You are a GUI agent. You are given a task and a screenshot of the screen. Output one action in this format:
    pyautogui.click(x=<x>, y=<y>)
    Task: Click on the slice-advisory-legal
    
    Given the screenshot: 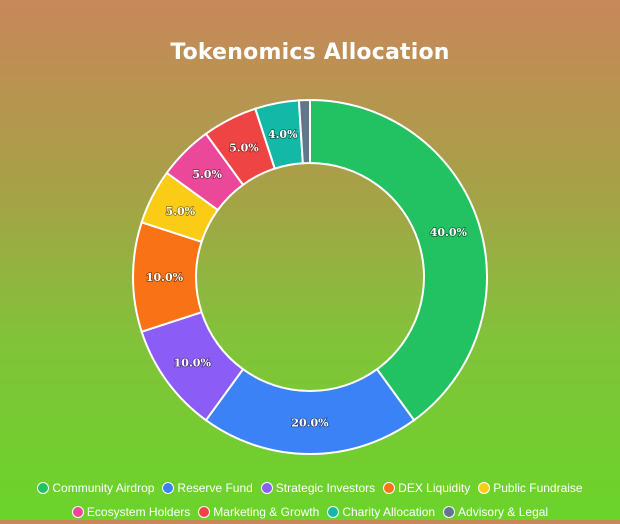 What is the action you would take?
    pyautogui.click(x=304, y=131)
    